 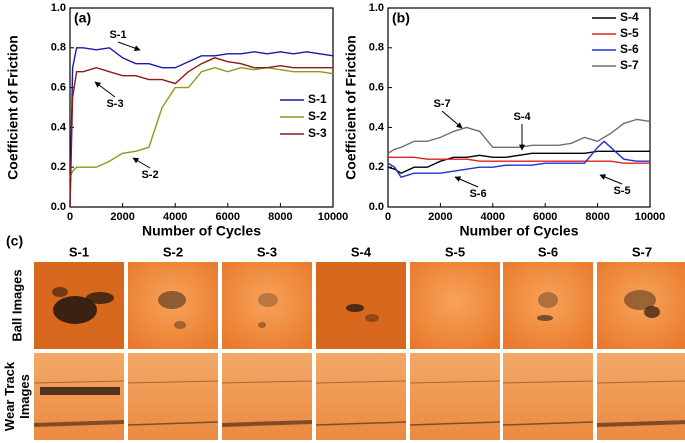 I want to click on panel-label: (a), so click(x=82, y=18).